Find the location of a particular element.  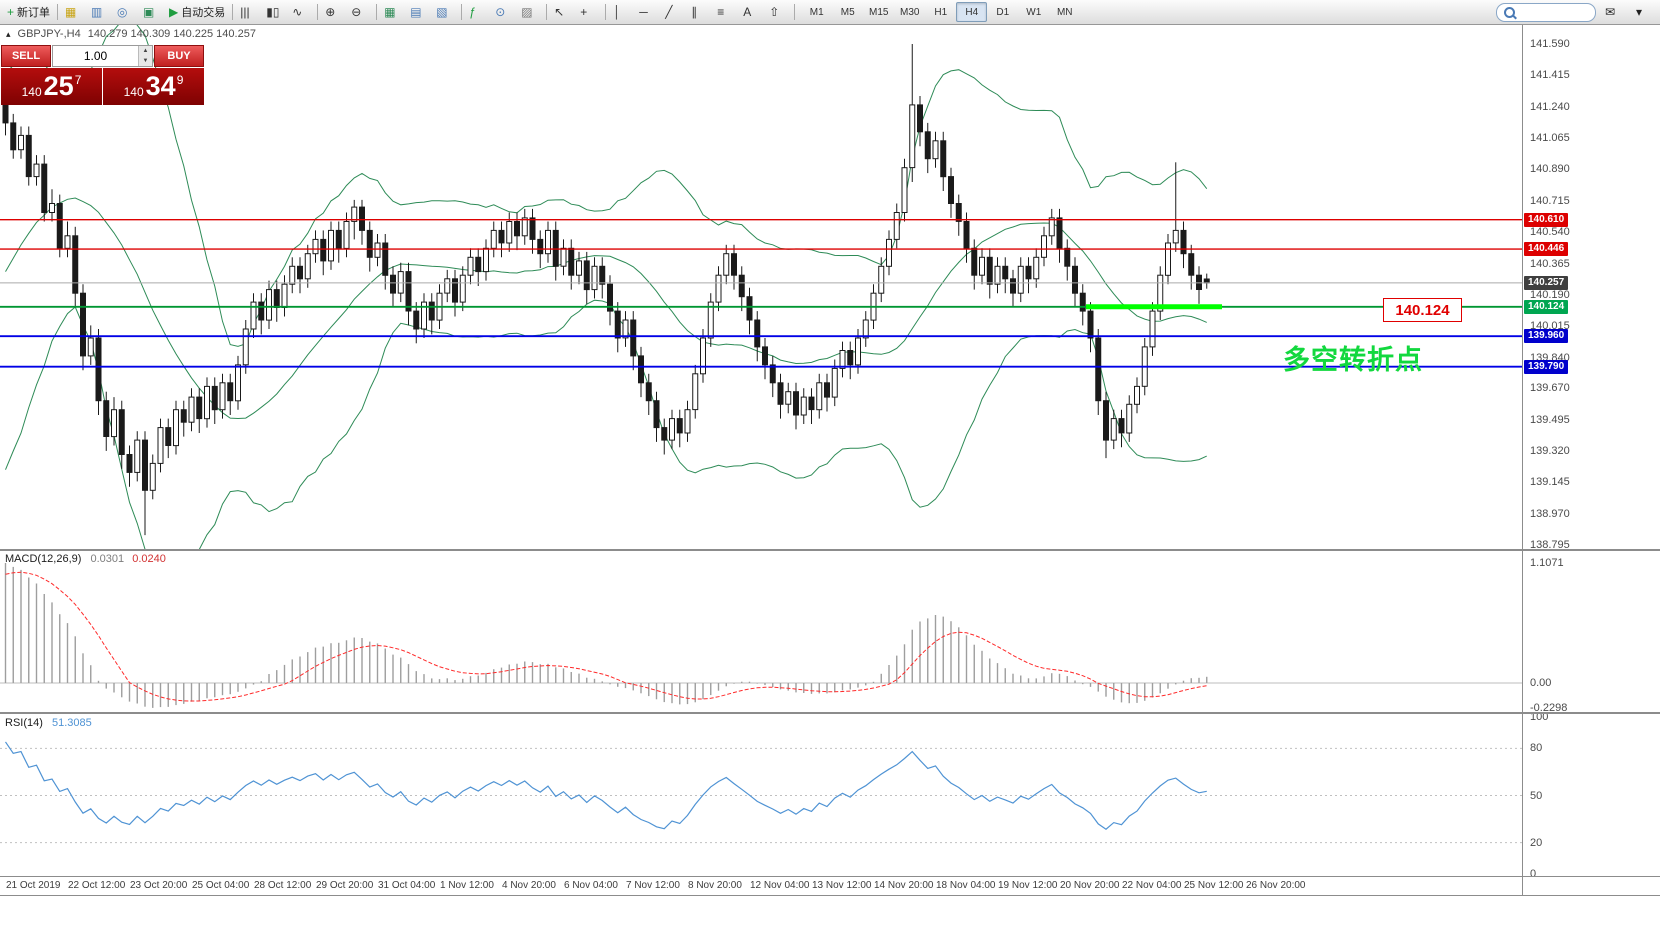

zoom-out-button: ⊖ is located at coordinates (360, 12).